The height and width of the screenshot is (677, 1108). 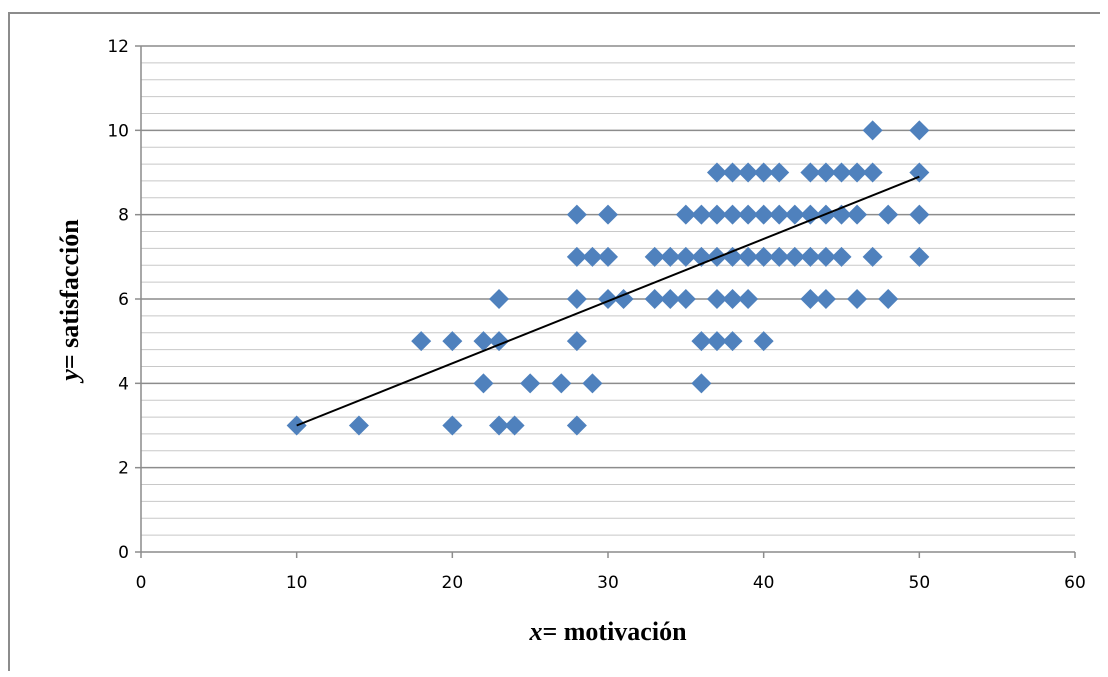 I want to click on y-tick-label: 12, so click(x=118, y=47).